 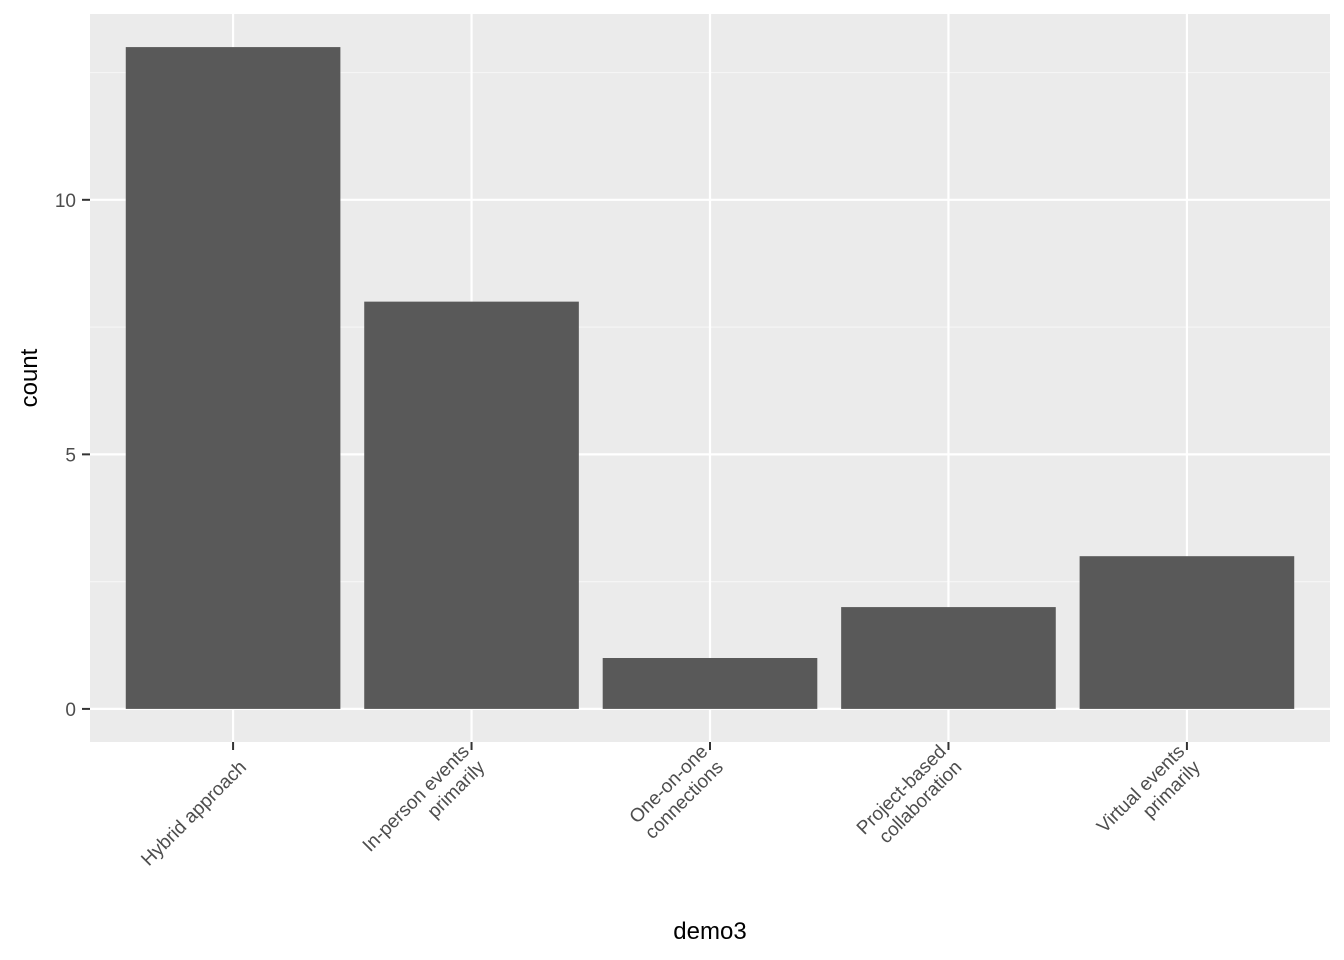 What do you see at coordinates (70, 710) in the screenshot?
I see `y-tick-label: 0` at bounding box center [70, 710].